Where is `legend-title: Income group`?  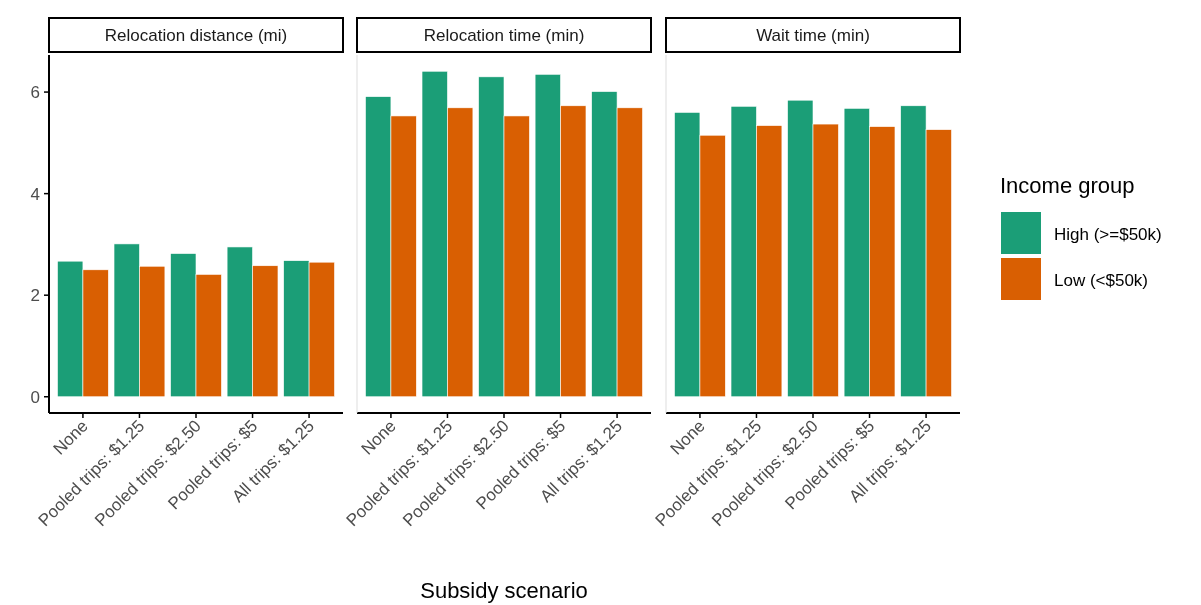
legend-title: Income group is located at coordinates (1067, 185).